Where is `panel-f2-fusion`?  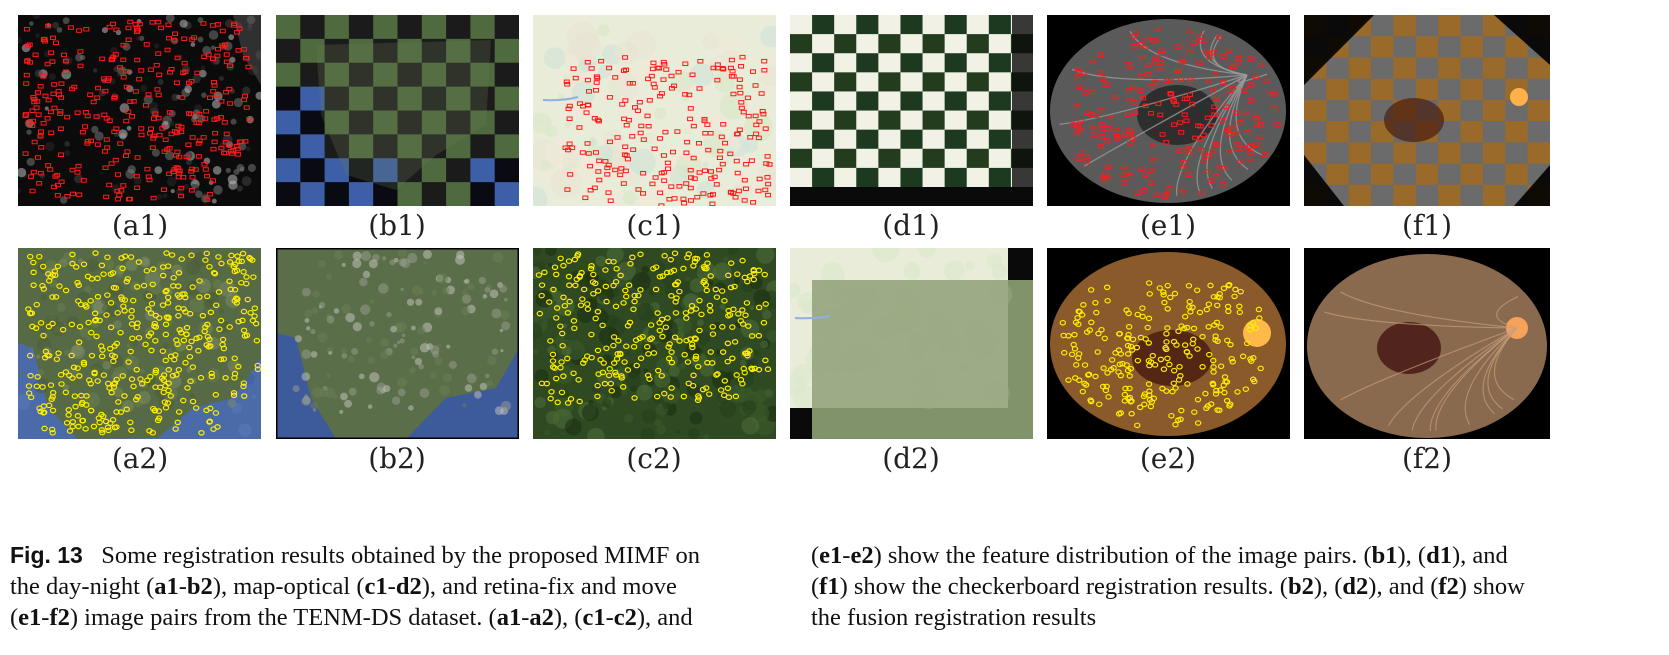
panel-f2-fusion is located at coordinates (1427, 343).